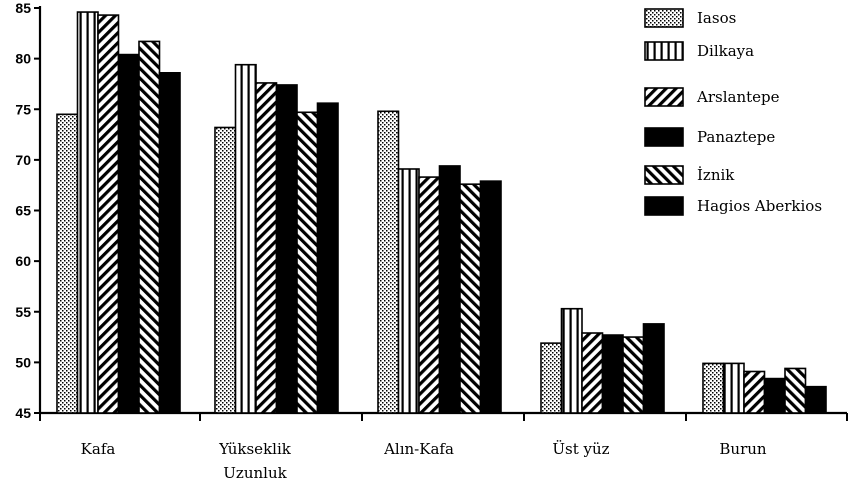 The width and height of the screenshot is (855, 490). What do you see at coordinates (23, 59) in the screenshot?
I see `y-tick-label: 80` at bounding box center [23, 59].